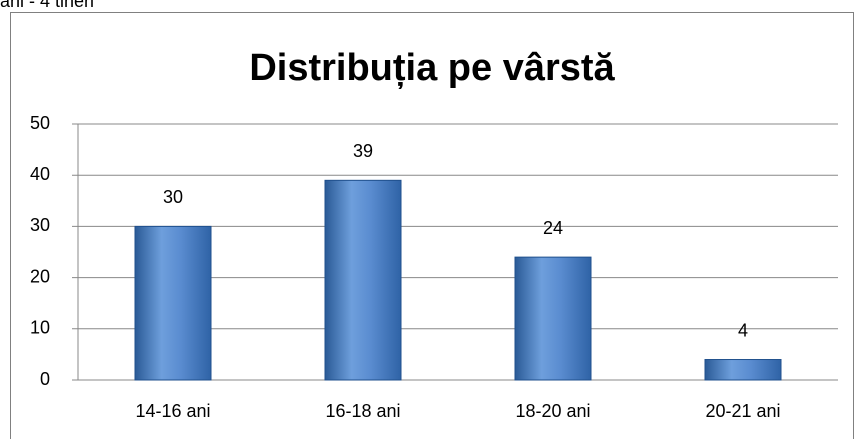  Describe the element at coordinates (362, 411) in the screenshot. I see `x-tick-label: 16-18 ani` at that location.